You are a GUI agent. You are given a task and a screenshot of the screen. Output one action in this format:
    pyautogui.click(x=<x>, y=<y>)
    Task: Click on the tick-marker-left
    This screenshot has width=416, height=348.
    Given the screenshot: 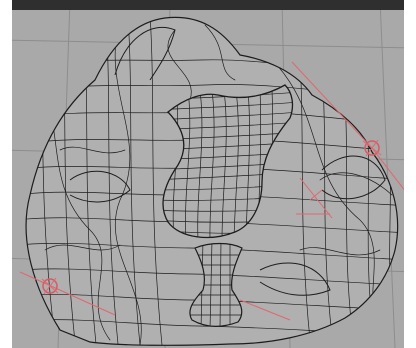 What is the action you would take?
    pyautogui.click(x=50, y=286)
    